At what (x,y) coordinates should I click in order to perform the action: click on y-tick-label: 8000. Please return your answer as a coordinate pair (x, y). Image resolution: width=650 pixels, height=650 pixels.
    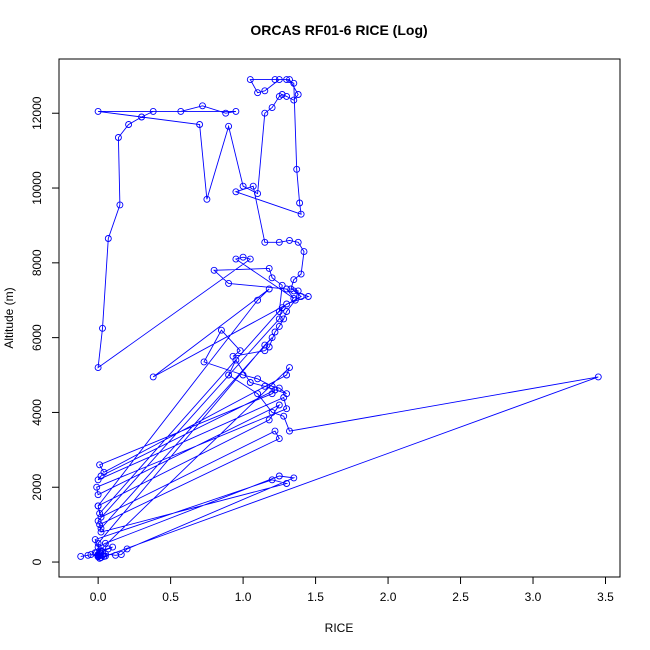
    Looking at the image, I should click on (37, 262).